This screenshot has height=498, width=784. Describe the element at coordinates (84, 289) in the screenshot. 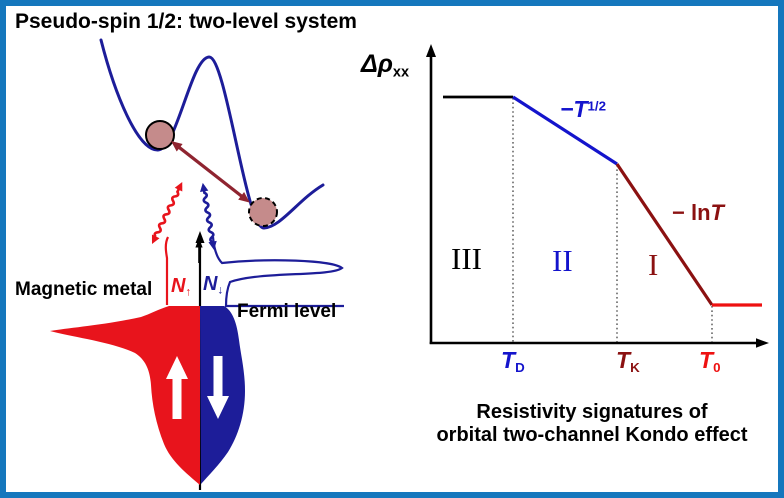

I see `magnetic-metal-label: Magnetic metal` at that location.